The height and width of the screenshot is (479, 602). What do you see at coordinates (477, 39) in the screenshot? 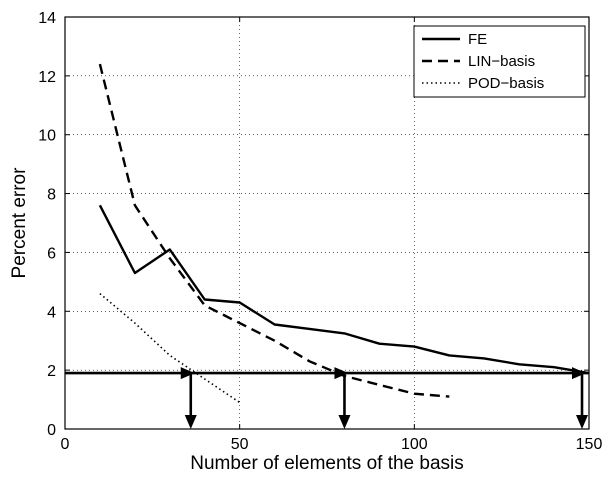
I see `legend-label: FE` at bounding box center [477, 39].